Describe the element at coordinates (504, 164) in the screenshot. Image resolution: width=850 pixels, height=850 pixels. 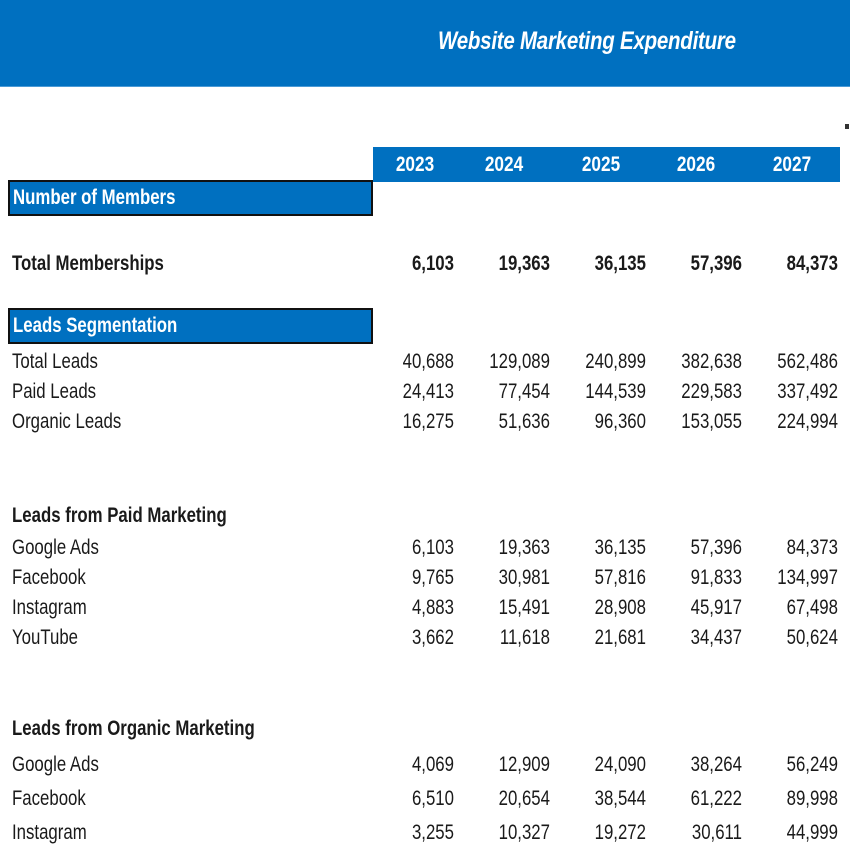
I see `year-2024: 2024` at that location.